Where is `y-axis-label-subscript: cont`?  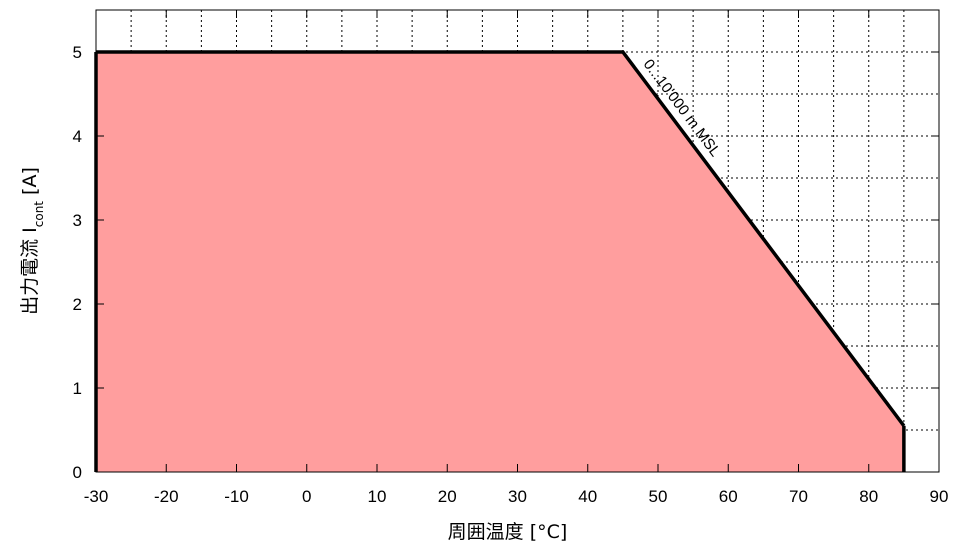
y-axis-label-subscript: cont is located at coordinates (39, 214).